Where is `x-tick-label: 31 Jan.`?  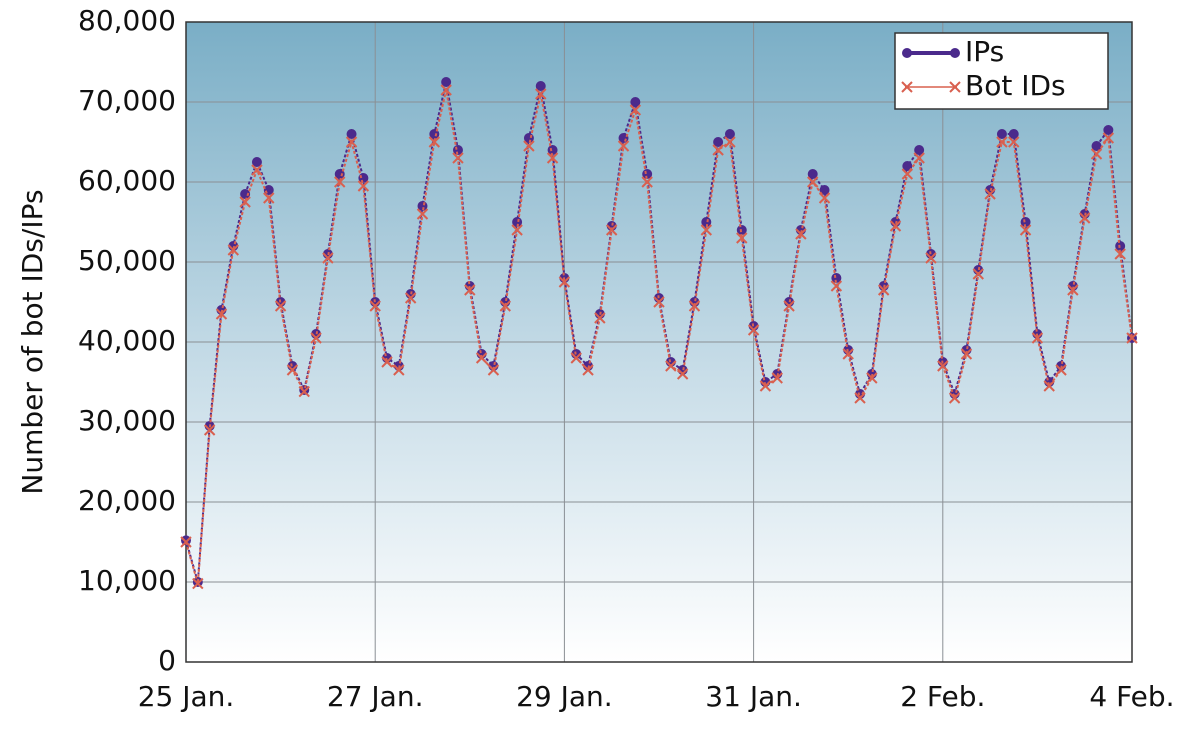
x-tick-label: 31 Jan. is located at coordinates (753, 696).